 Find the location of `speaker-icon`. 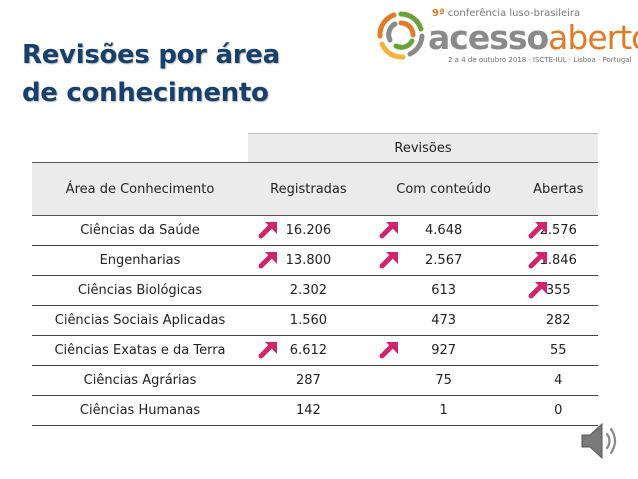

speaker-icon is located at coordinates (601, 441).